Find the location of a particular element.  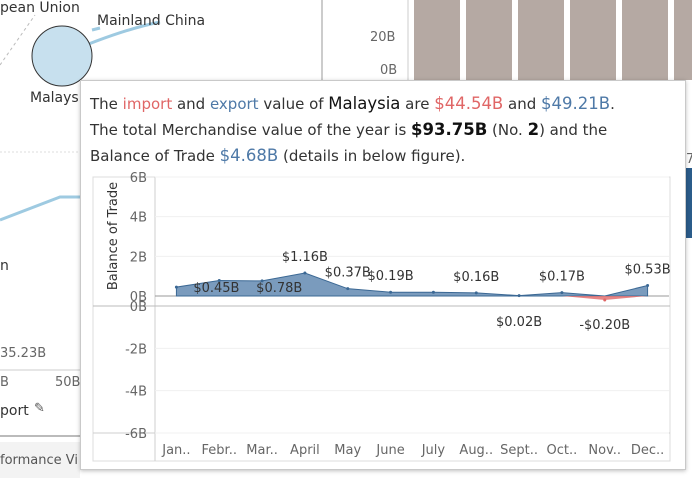

data-label: $0.16B is located at coordinates (476, 277).